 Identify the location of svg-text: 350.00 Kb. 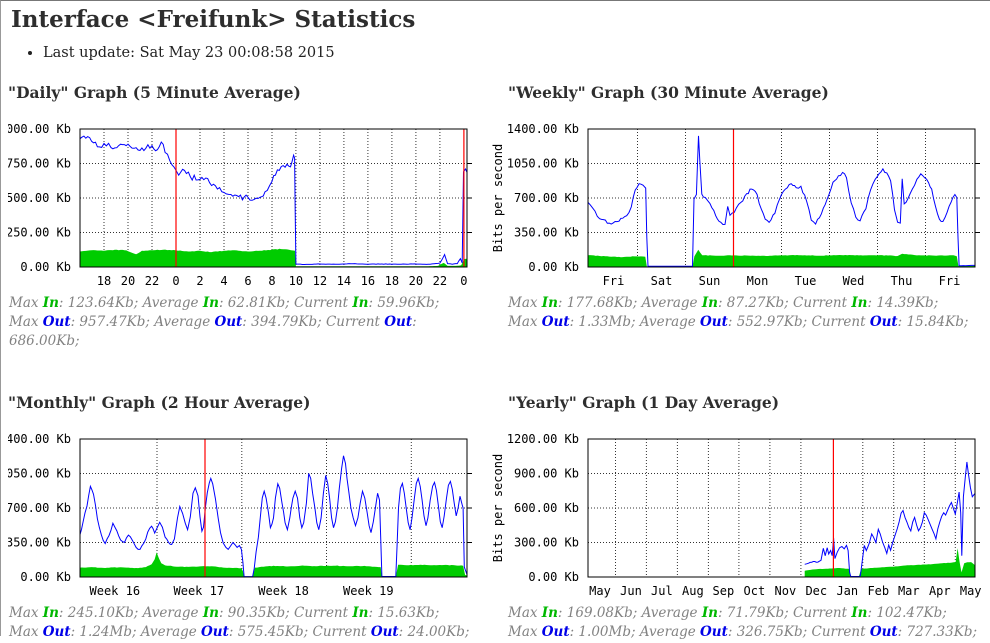
(39, 543).